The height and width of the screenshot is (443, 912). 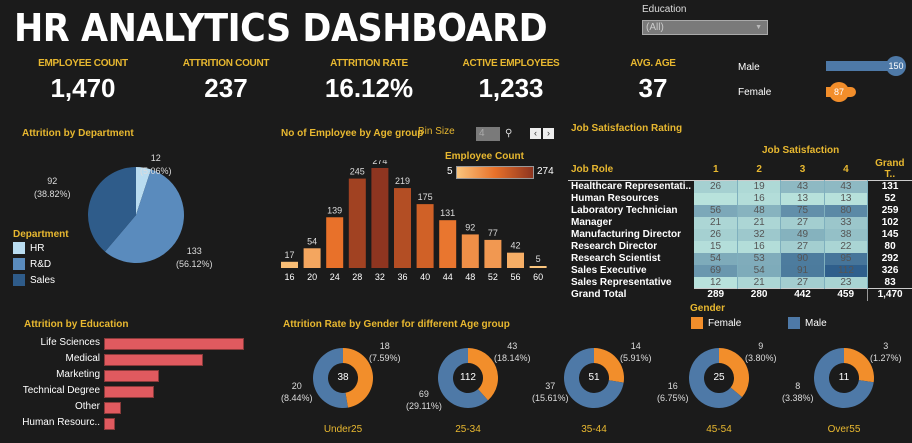 I want to click on table-row: Laboratory Technician 56 48 75 80 259, so click(x=740, y=210).